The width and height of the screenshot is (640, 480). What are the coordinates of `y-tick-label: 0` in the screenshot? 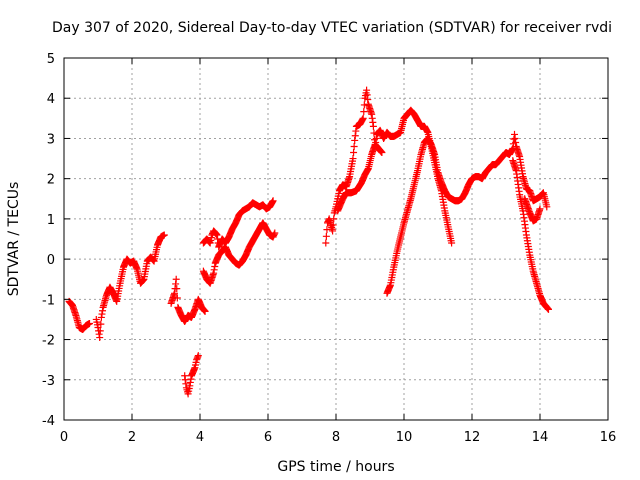 It's located at (51, 260).